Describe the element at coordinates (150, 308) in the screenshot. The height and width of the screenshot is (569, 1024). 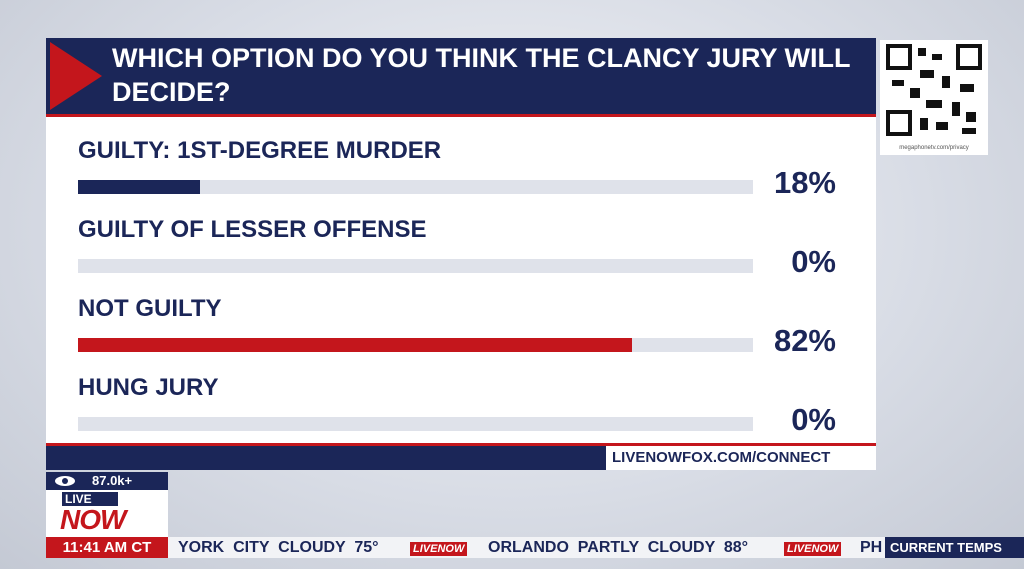
I see `option-label: NOT GUILTY` at that location.